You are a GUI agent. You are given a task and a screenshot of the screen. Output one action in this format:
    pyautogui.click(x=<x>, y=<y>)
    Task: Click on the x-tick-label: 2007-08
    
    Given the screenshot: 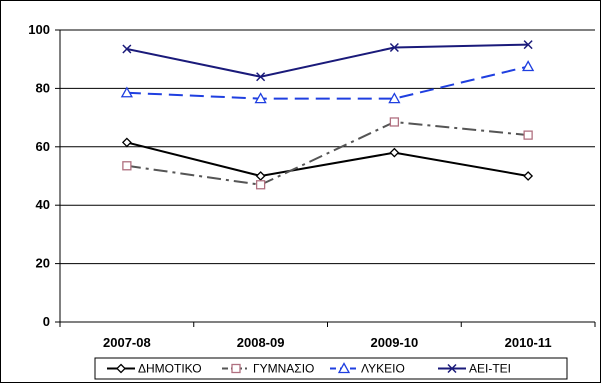 What is the action you would take?
    pyautogui.click(x=127, y=342)
    